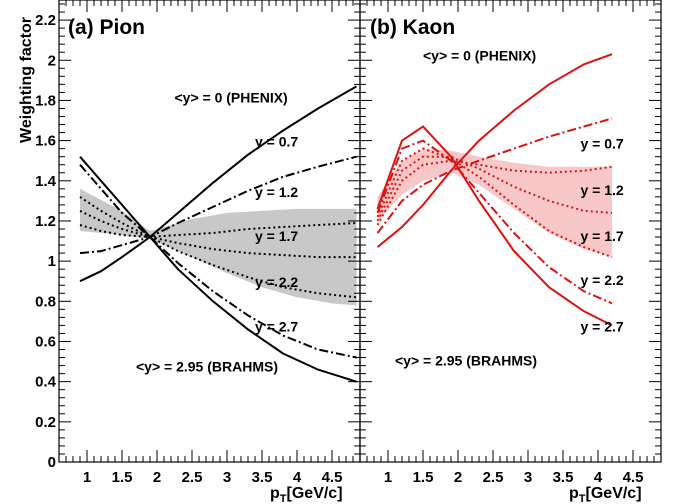  I want to click on panel-kaon-uncertainty-band, so click(494, 203).